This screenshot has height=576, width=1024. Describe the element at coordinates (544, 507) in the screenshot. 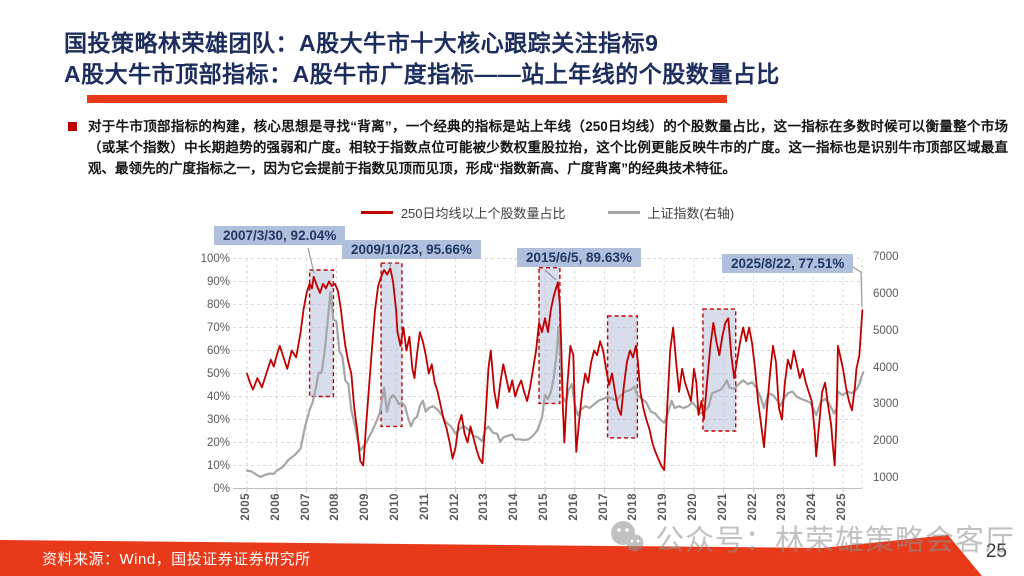

I see `x-axis-label: 2015` at that location.